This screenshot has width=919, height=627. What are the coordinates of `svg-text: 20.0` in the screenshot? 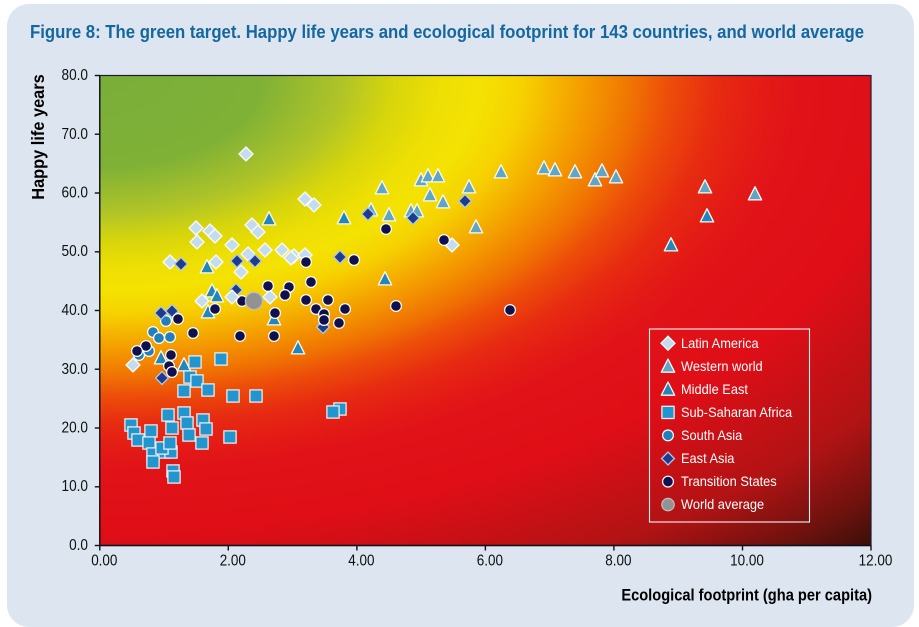 It's located at (74, 428).